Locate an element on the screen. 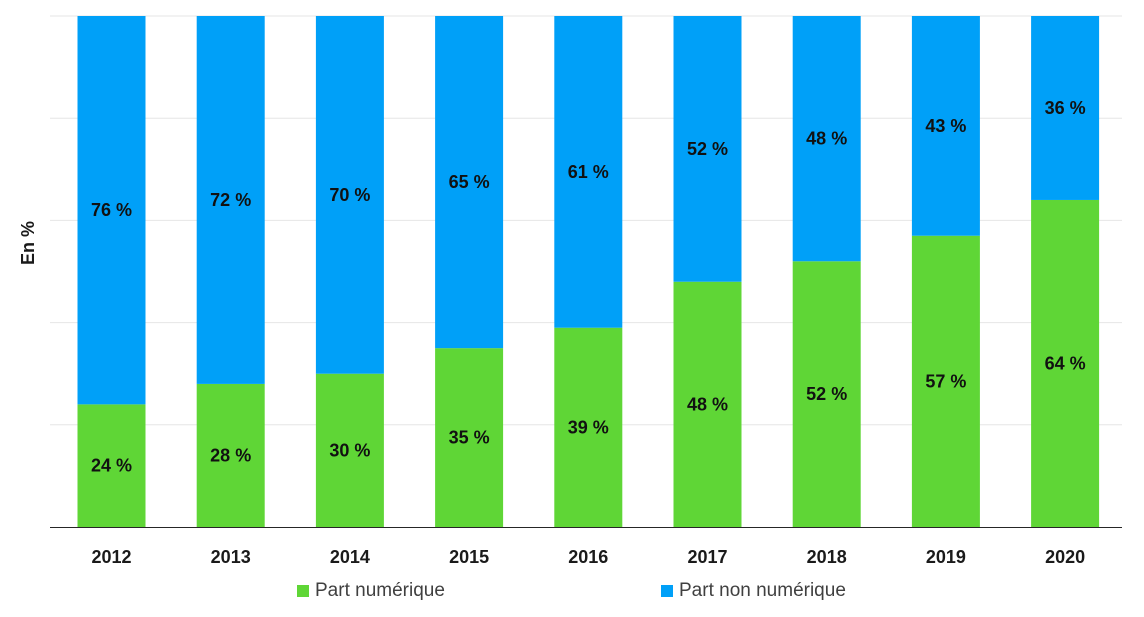  y-axis-title: En % is located at coordinates (28, 243).